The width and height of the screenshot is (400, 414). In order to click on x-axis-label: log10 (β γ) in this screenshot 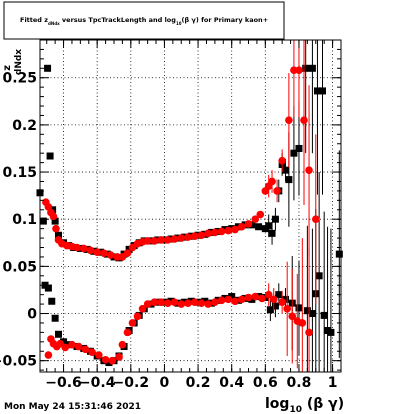, I will do `click(304, 405)`.